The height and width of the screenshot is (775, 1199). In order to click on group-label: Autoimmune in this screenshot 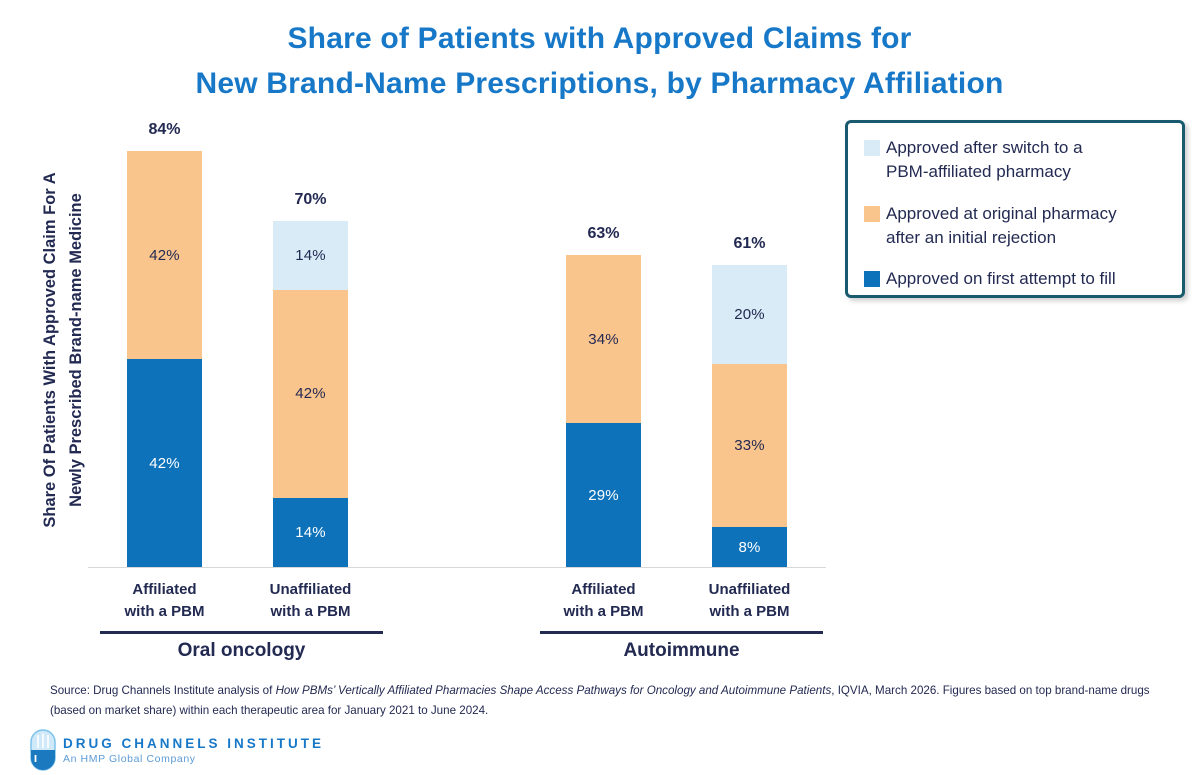, I will do `click(681, 650)`.